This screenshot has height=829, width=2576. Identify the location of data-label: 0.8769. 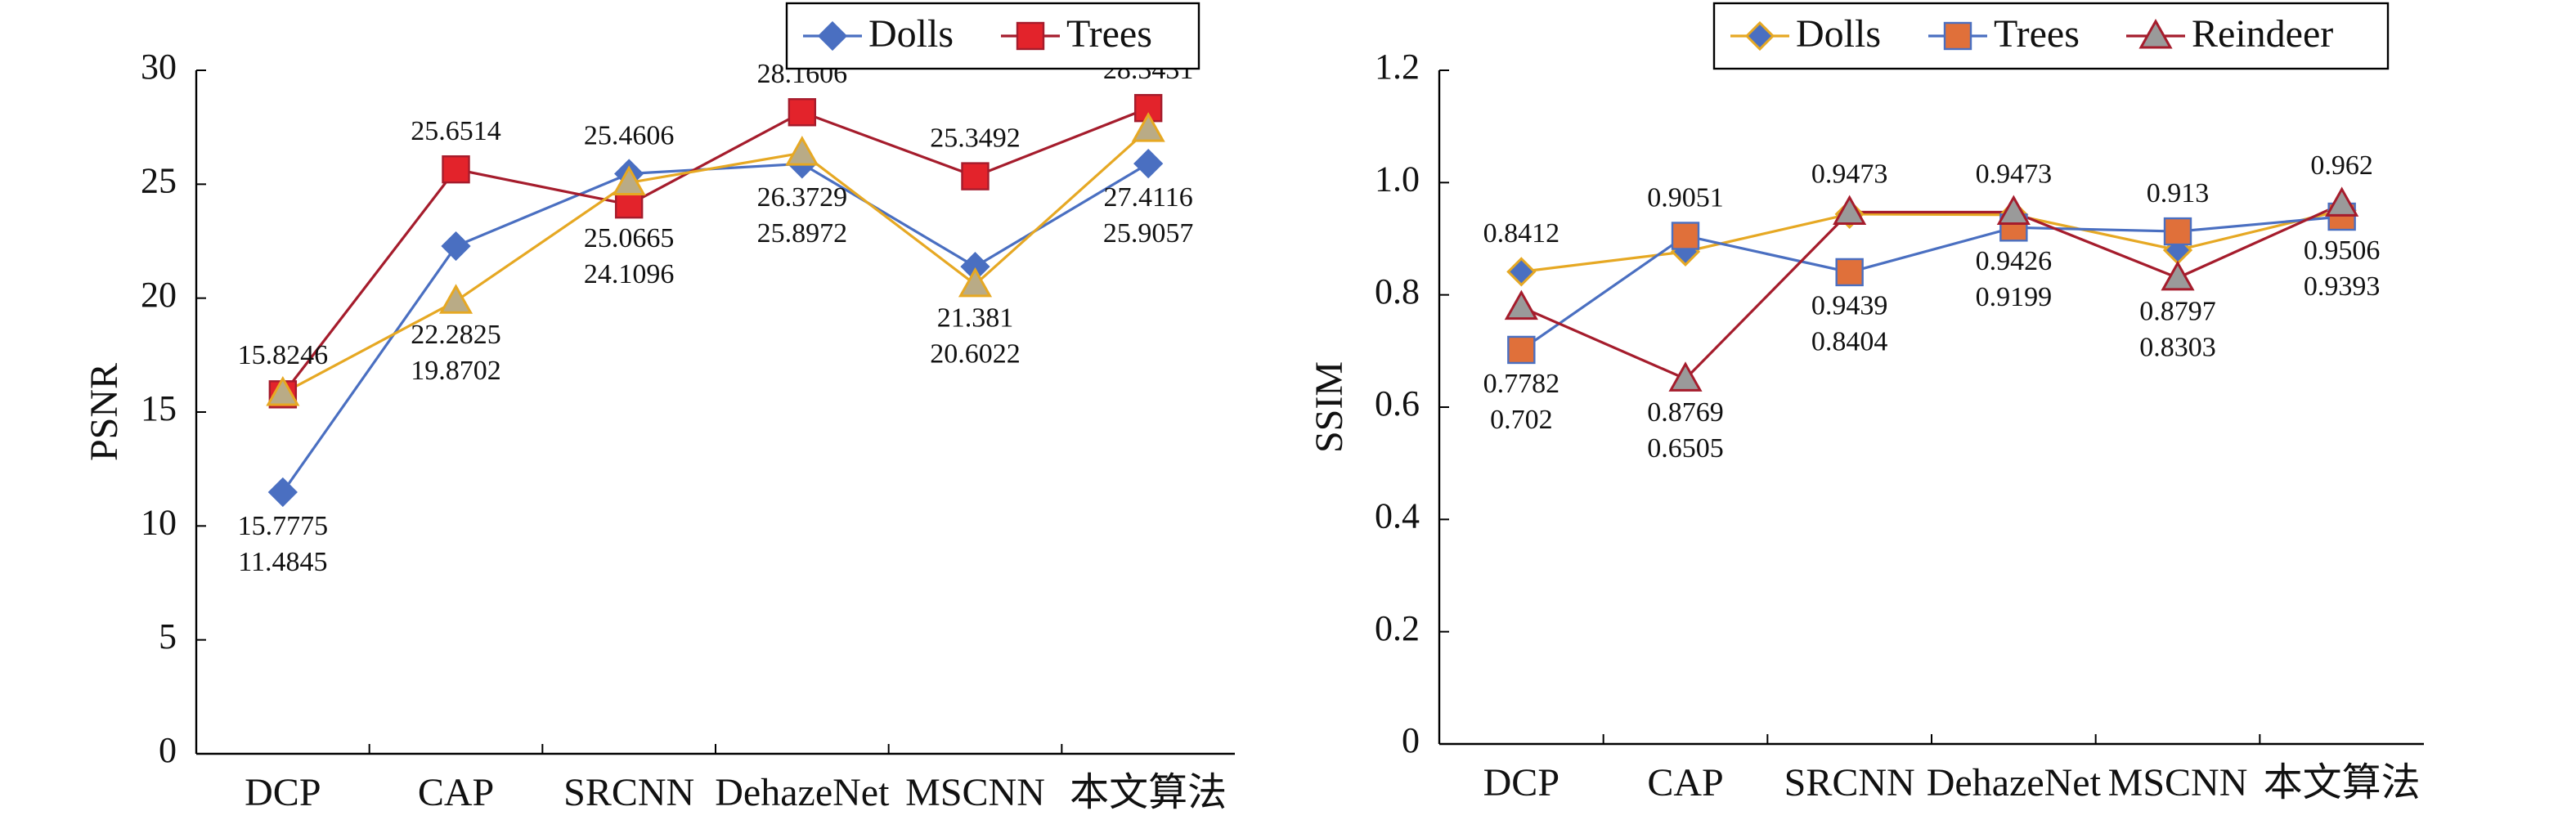
(1686, 412).